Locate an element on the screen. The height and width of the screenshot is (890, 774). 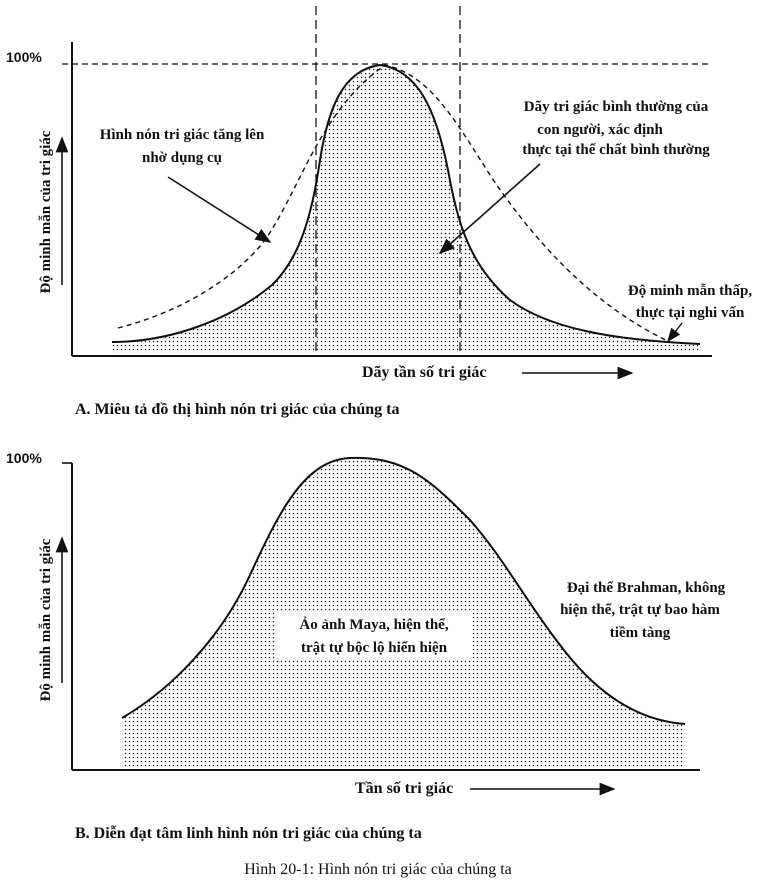
panel-a-x-axis-label: Dãy tần số tri giác is located at coordinates (424, 372).